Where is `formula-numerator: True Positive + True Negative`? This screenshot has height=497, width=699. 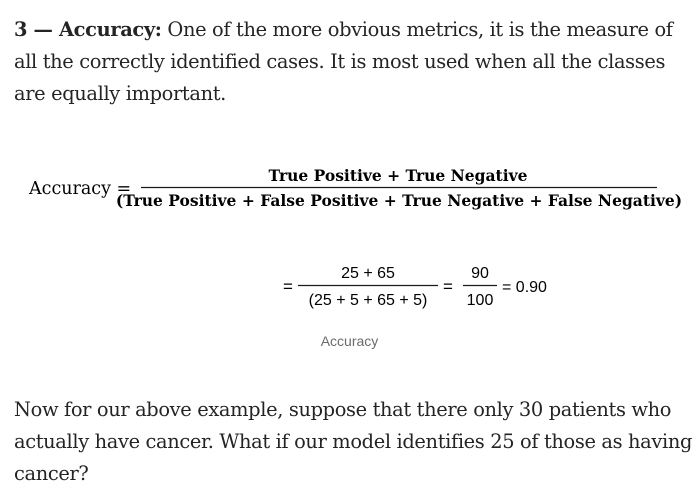 formula-numerator: True Positive + True Negative is located at coordinates (398, 175).